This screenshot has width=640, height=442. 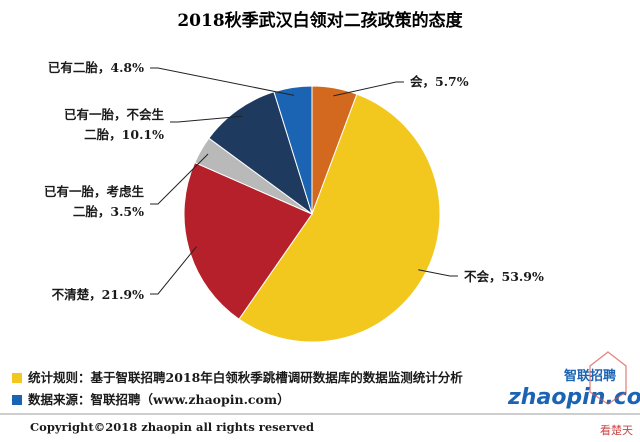 What do you see at coordinates (158, 399) in the screenshot?
I see `note-source: 数据来源：智联招聘（www.zhaopin.com）` at bounding box center [158, 399].